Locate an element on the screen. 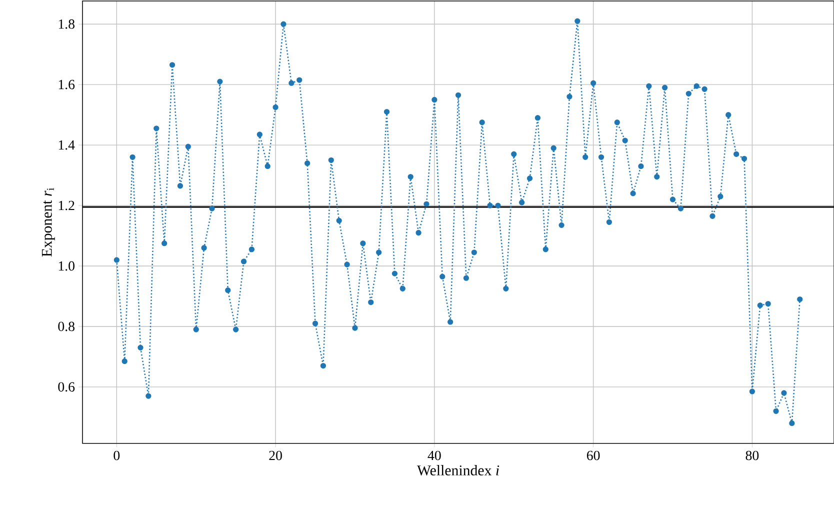 This screenshot has height=506, width=834. y-tick-label: 0.8 is located at coordinates (66, 327).